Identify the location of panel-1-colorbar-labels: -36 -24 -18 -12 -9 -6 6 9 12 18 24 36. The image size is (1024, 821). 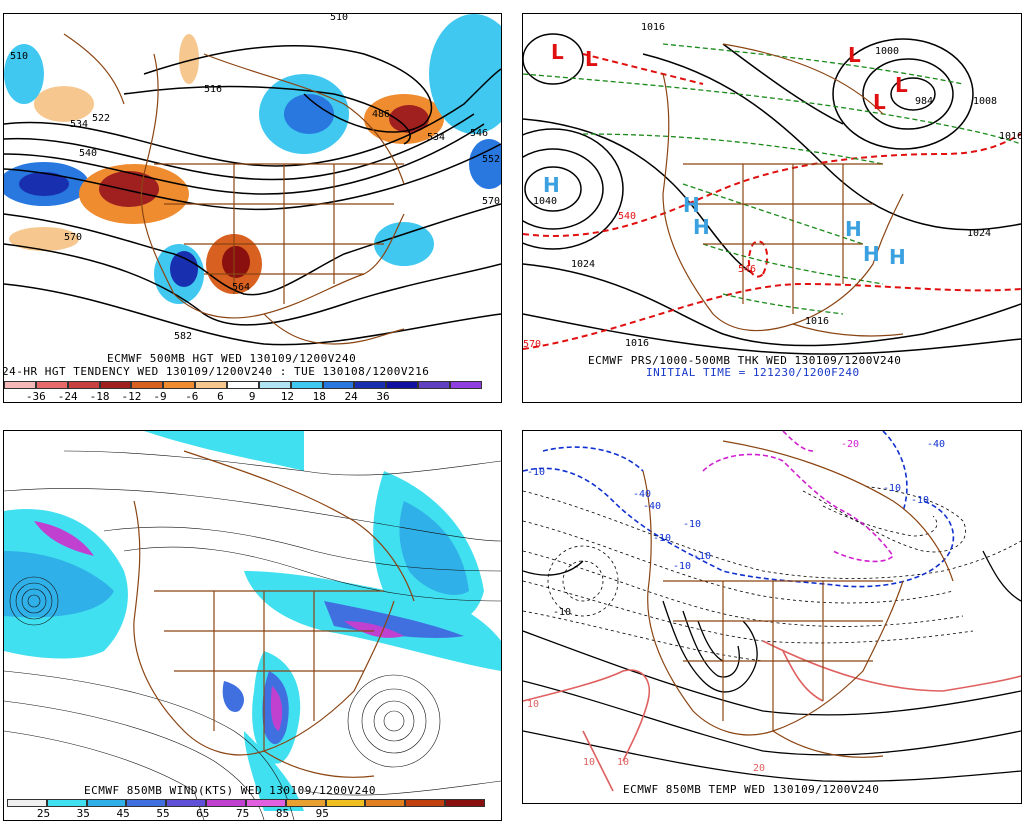
(252, 396).